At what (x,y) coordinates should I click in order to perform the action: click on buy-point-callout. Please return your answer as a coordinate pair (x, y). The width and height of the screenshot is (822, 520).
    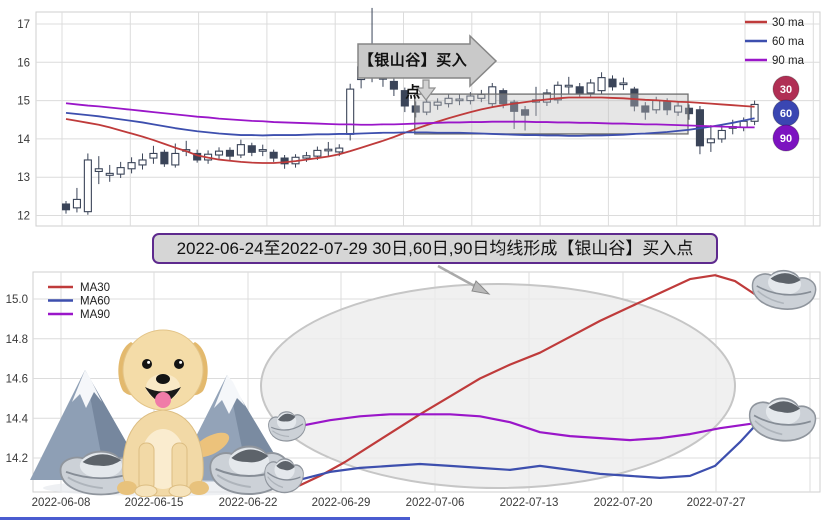
    Looking at the image, I should click on (427, 61).